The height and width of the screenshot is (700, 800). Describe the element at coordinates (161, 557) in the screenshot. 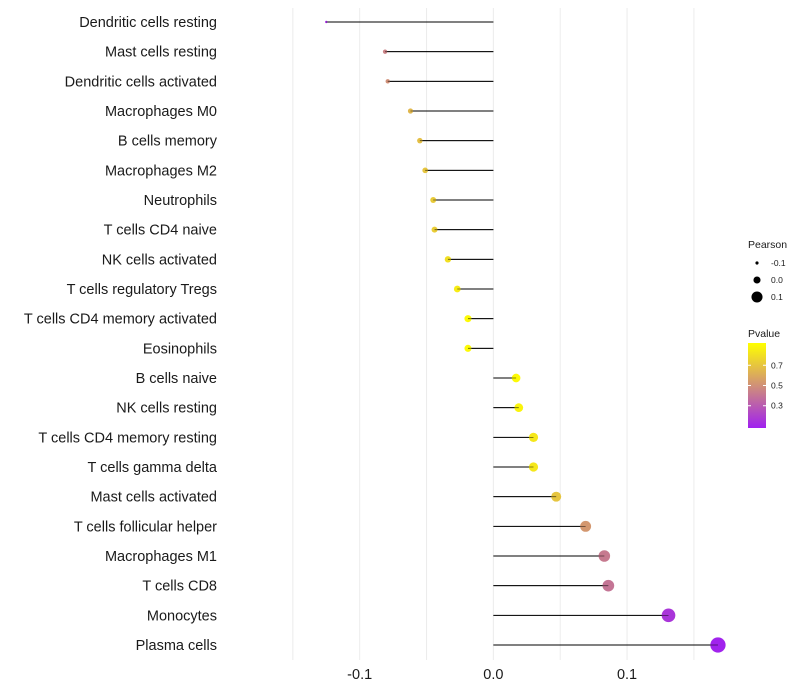

I see `category-label: Macrophages M1` at that location.